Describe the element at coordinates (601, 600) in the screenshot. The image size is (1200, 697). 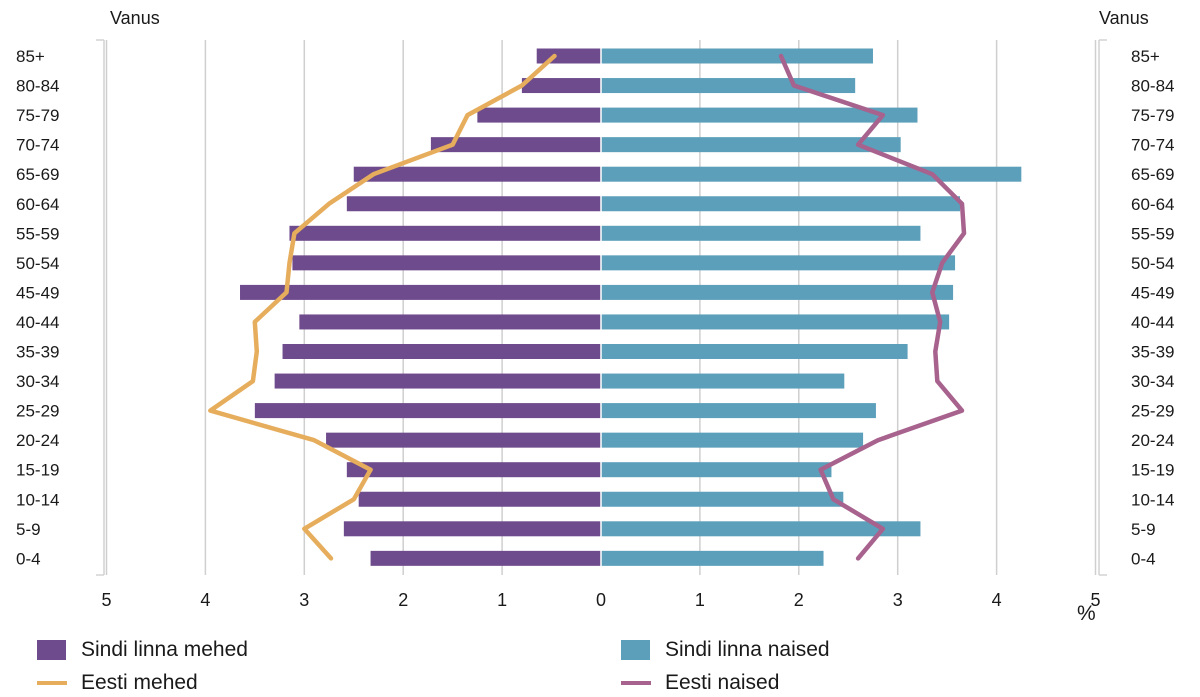
I see `x-tick-label: 0` at that location.